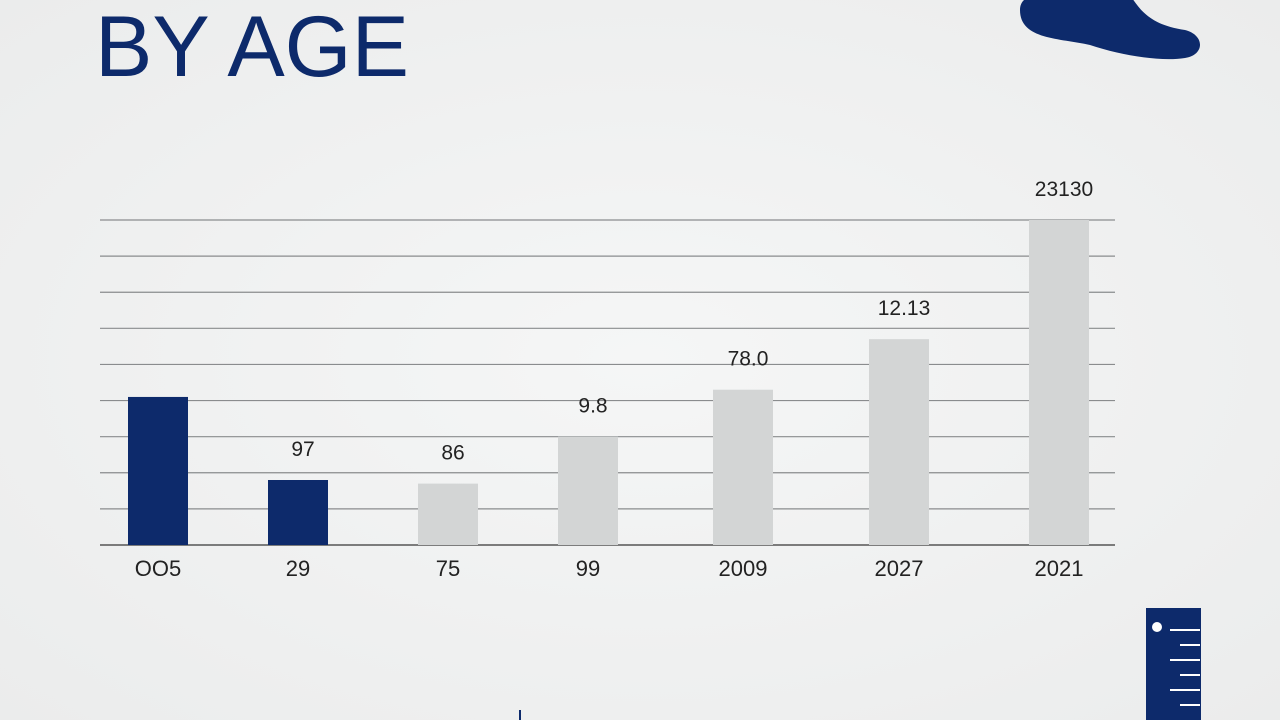 This screenshot has width=1280, height=720. Describe the element at coordinates (1064, 189) in the screenshot. I see `data-label: 23130` at that location.